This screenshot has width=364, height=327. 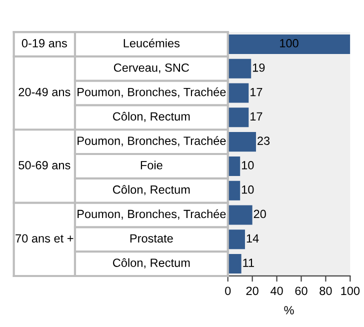 What do you see at coordinates (44, 165) in the screenshot?
I see `text: 50-69 ans` at bounding box center [44, 165].